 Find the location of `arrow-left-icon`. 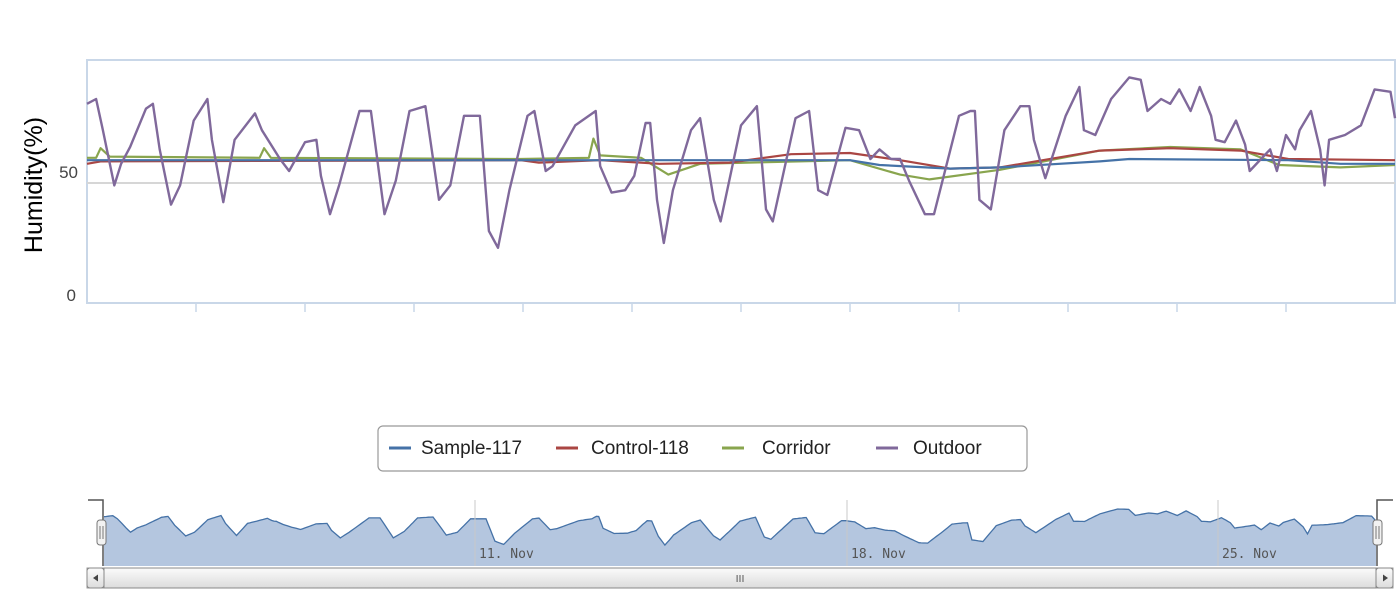

arrow-left-icon is located at coordinates (95, 578).